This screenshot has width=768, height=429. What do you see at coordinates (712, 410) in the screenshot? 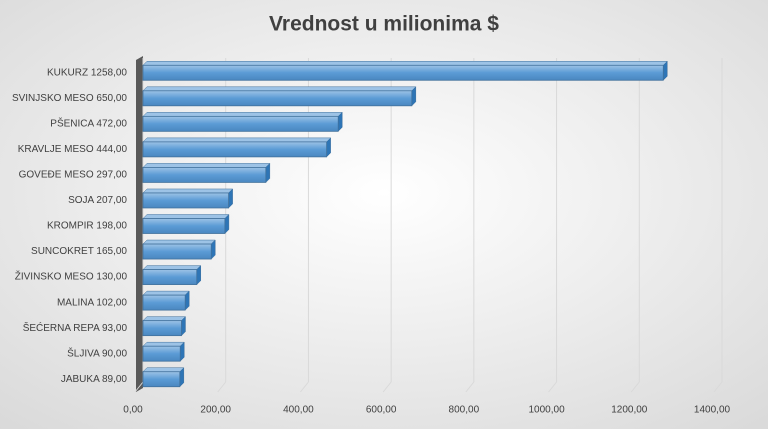
I see `x-tick-label: 1400,00` at bounding box center [712, 410].